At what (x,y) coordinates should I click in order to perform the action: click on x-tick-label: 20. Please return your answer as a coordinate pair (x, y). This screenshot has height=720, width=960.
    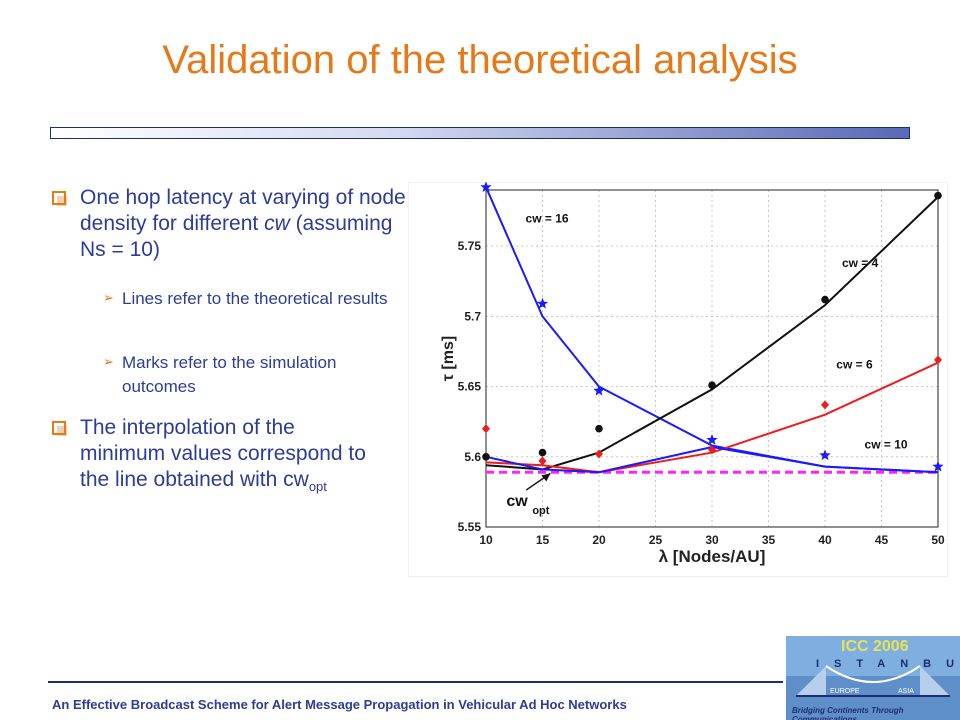
    Looking at the image, I should click on (599, 540).